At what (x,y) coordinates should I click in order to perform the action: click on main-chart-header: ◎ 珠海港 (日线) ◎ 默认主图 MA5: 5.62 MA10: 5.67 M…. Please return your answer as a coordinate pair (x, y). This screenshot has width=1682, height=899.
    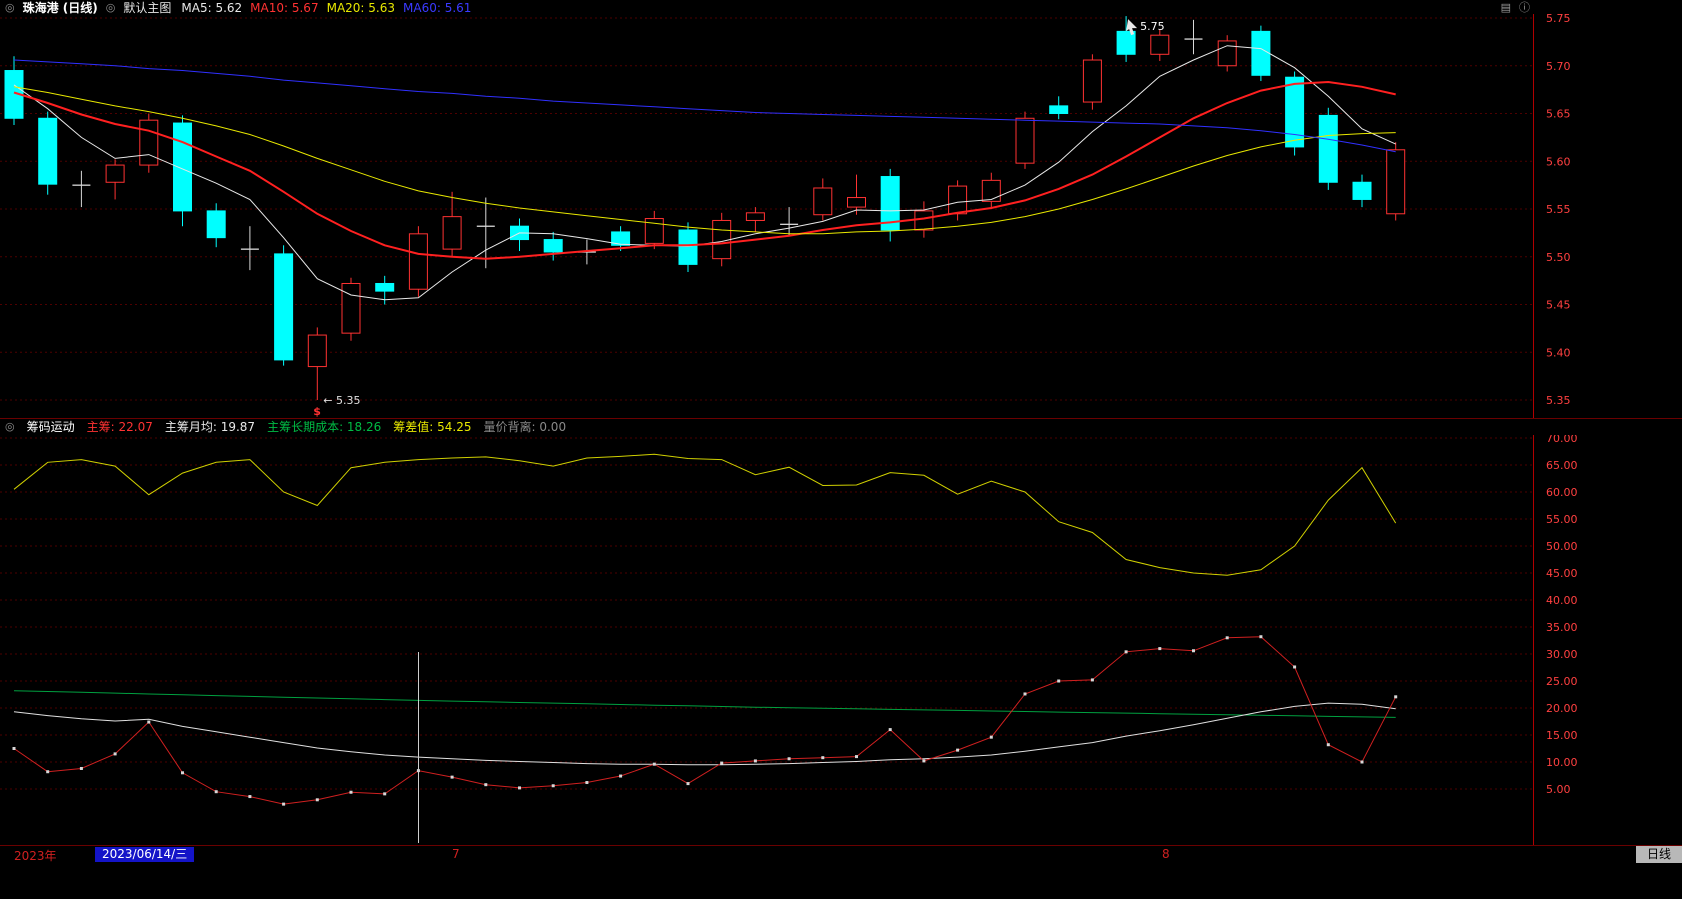
    Looking at the image, I should click on (841, 8).